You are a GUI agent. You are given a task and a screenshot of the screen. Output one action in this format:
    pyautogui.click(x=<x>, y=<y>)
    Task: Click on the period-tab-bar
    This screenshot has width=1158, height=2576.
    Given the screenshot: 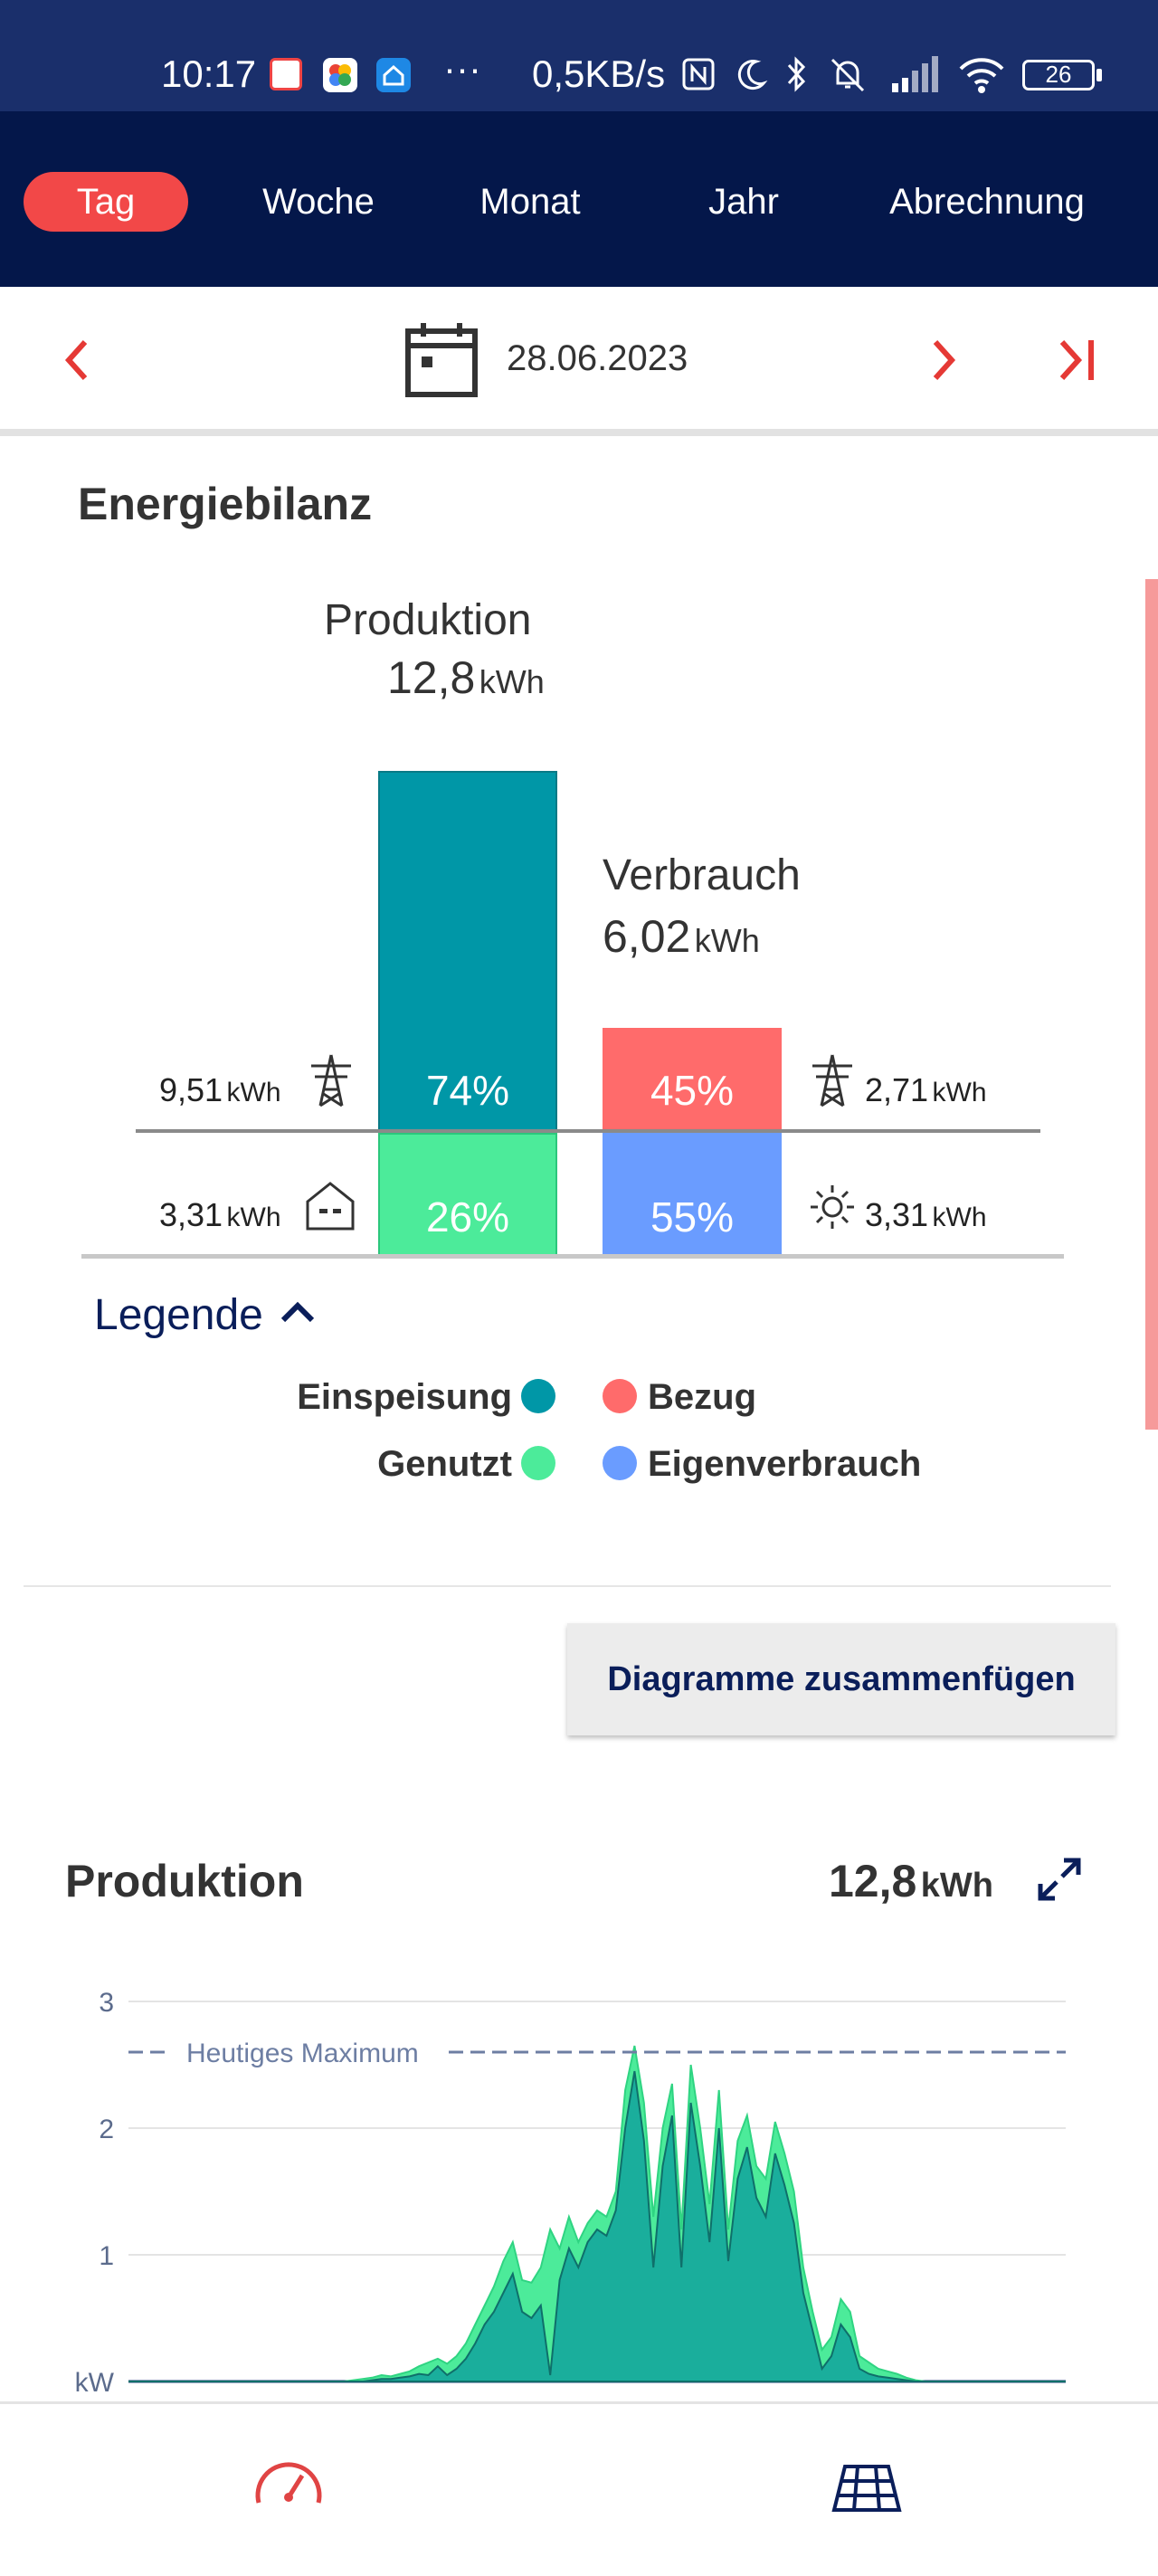 What is the action you would take?
    pyautogui.click(x=579, y=199)
    